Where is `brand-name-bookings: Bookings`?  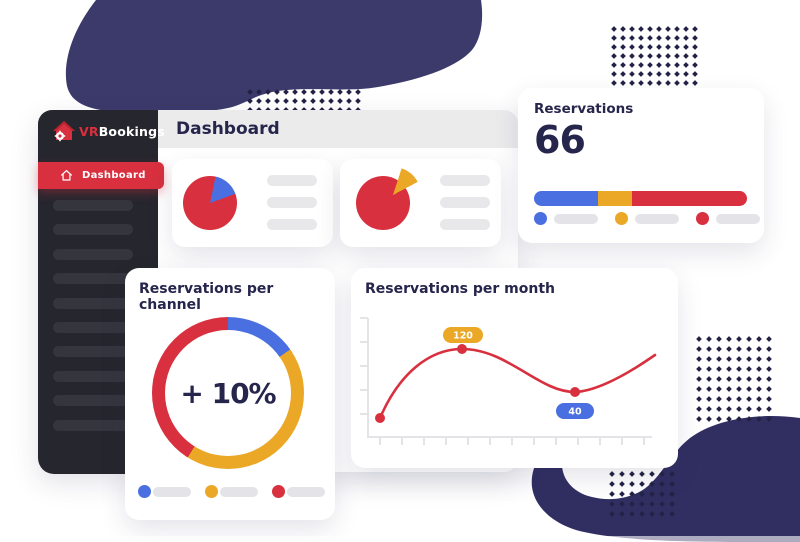 brand-name-bookings: Bookings is located at coordinates (131, 131).